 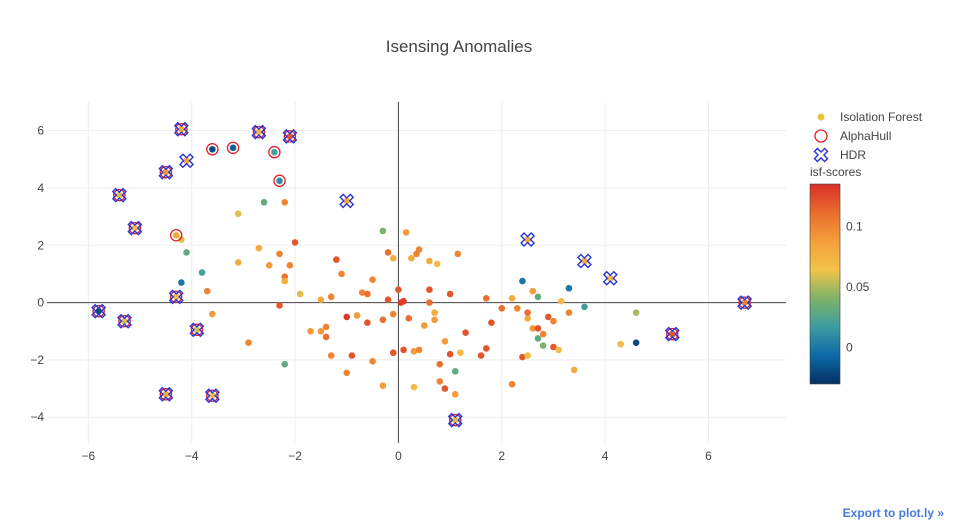 I want to click on y-tick-label: 6, so click(x=40, y=131).